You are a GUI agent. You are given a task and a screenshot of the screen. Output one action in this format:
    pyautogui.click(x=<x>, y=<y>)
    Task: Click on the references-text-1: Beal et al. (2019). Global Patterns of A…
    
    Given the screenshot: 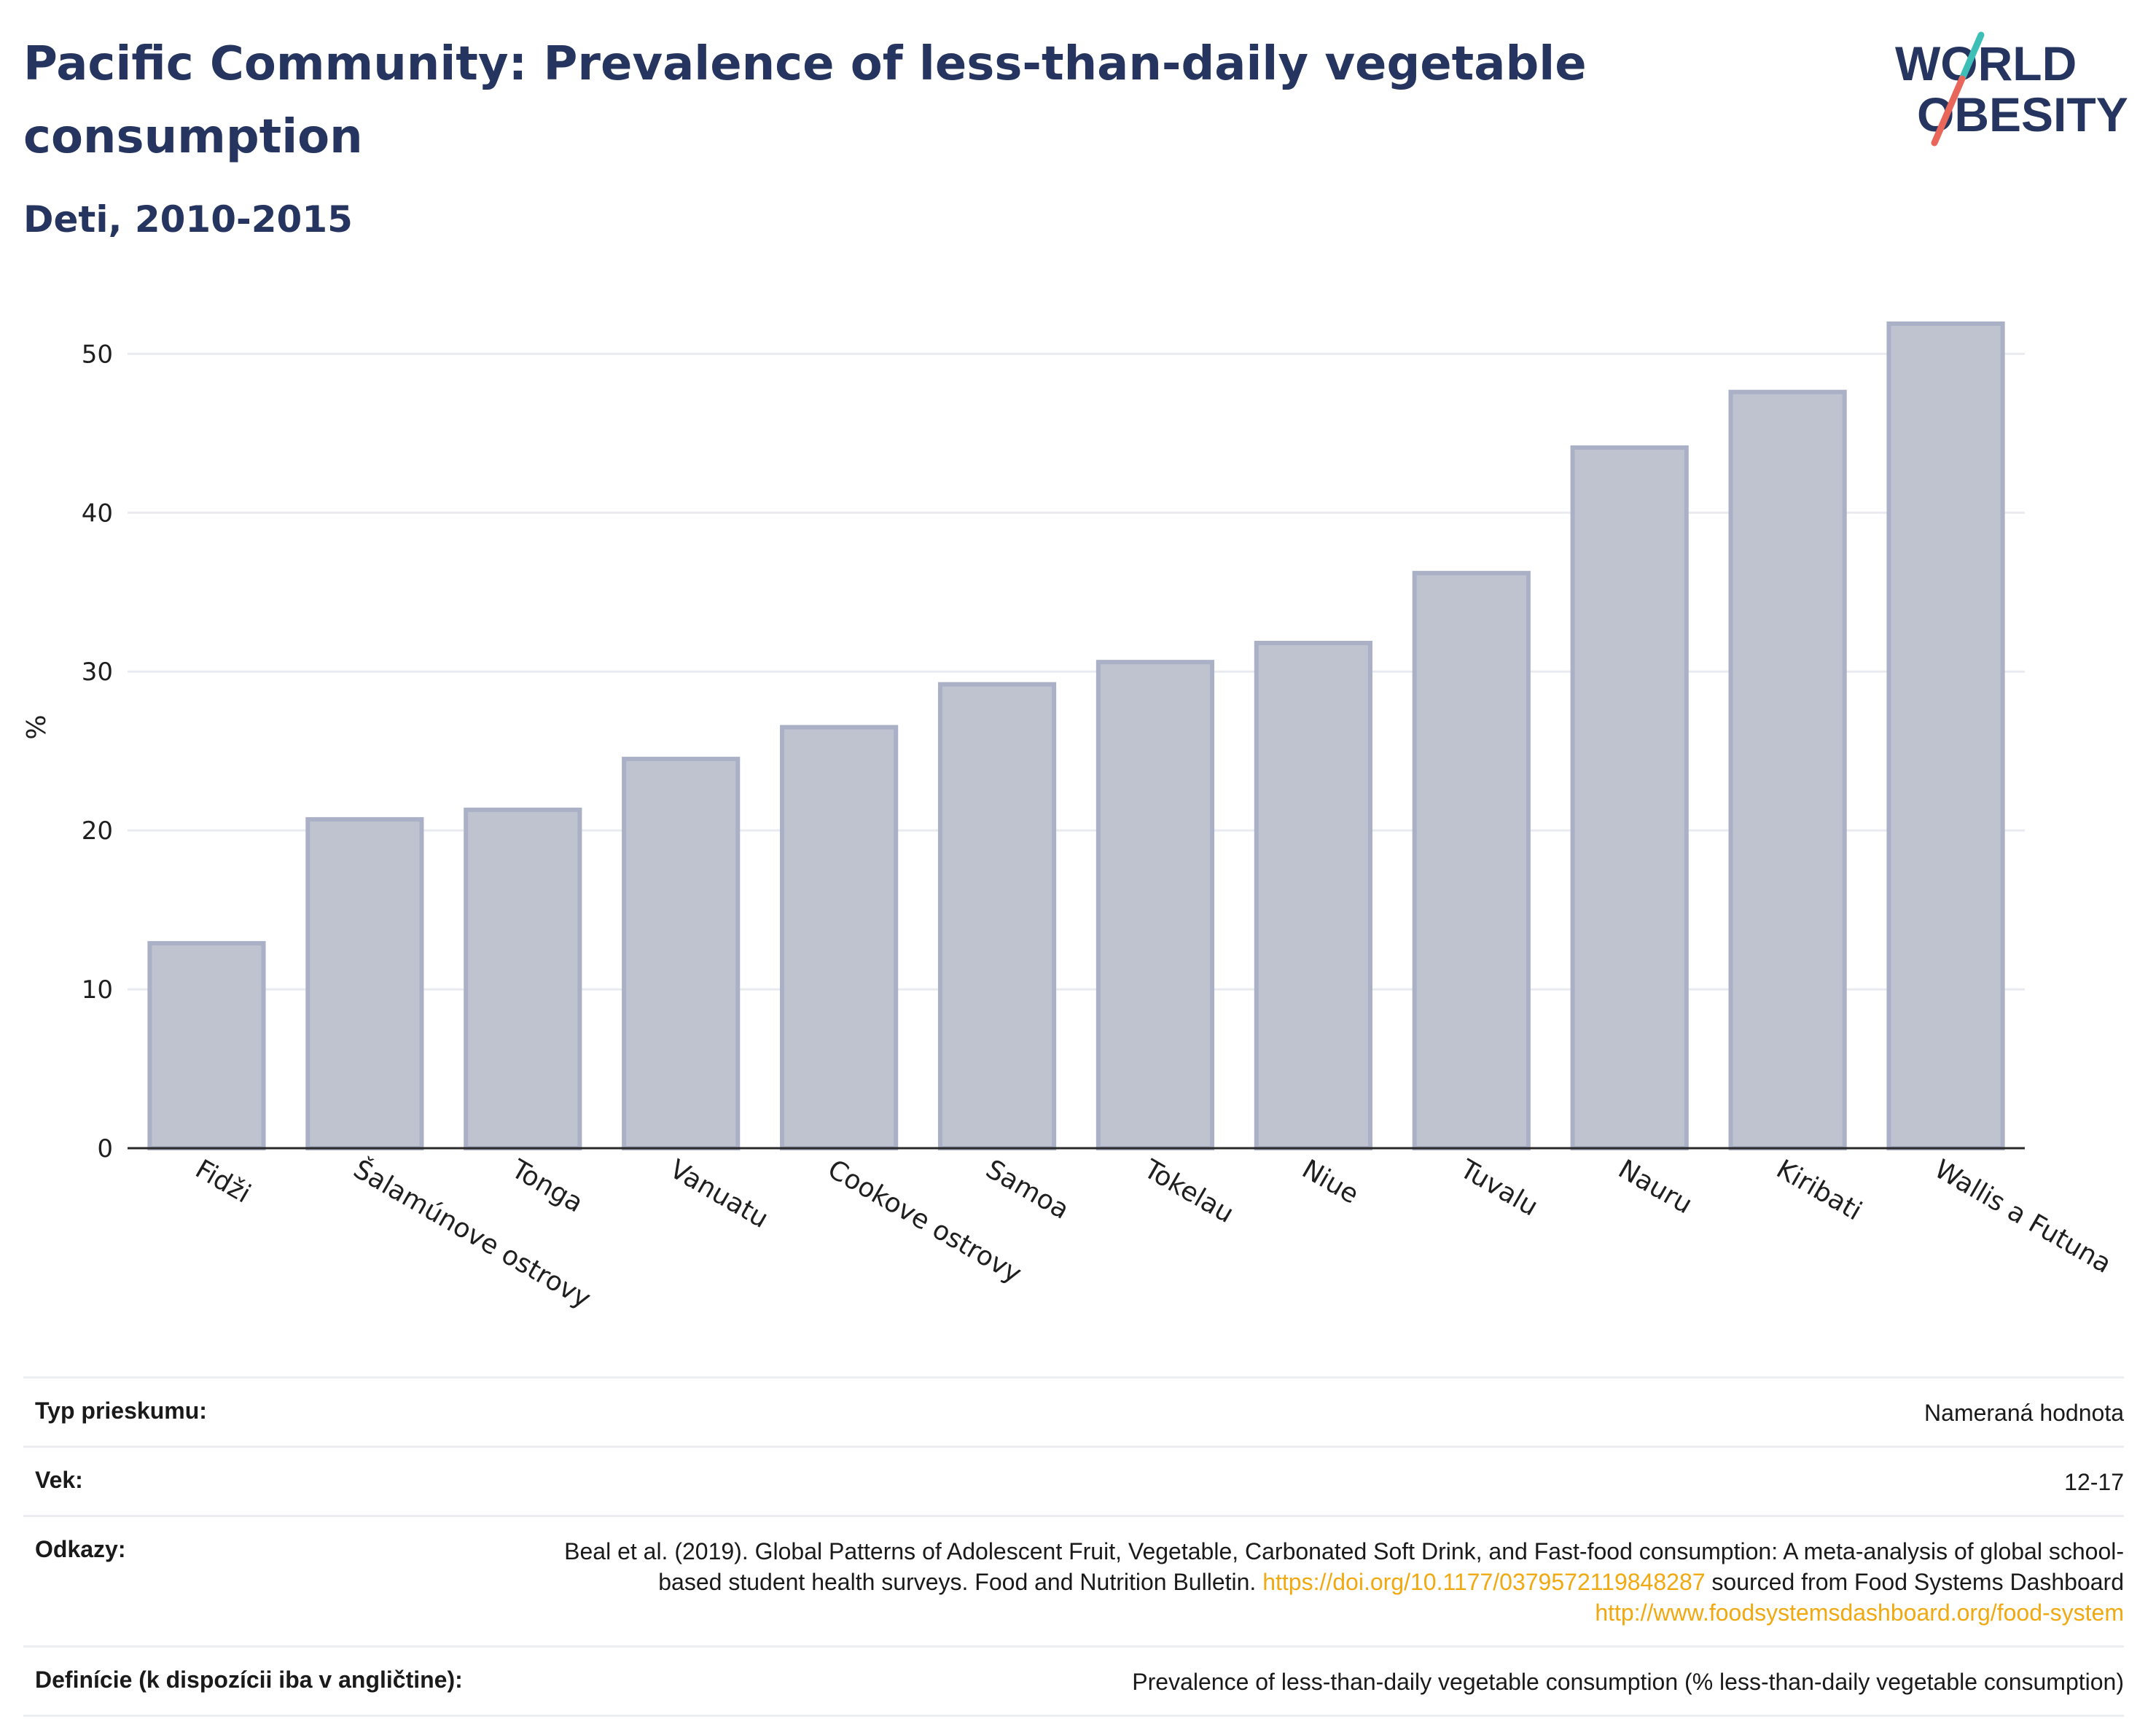 What is the action you would take?
    pyautogui.click(x=1344, y=1566)
    